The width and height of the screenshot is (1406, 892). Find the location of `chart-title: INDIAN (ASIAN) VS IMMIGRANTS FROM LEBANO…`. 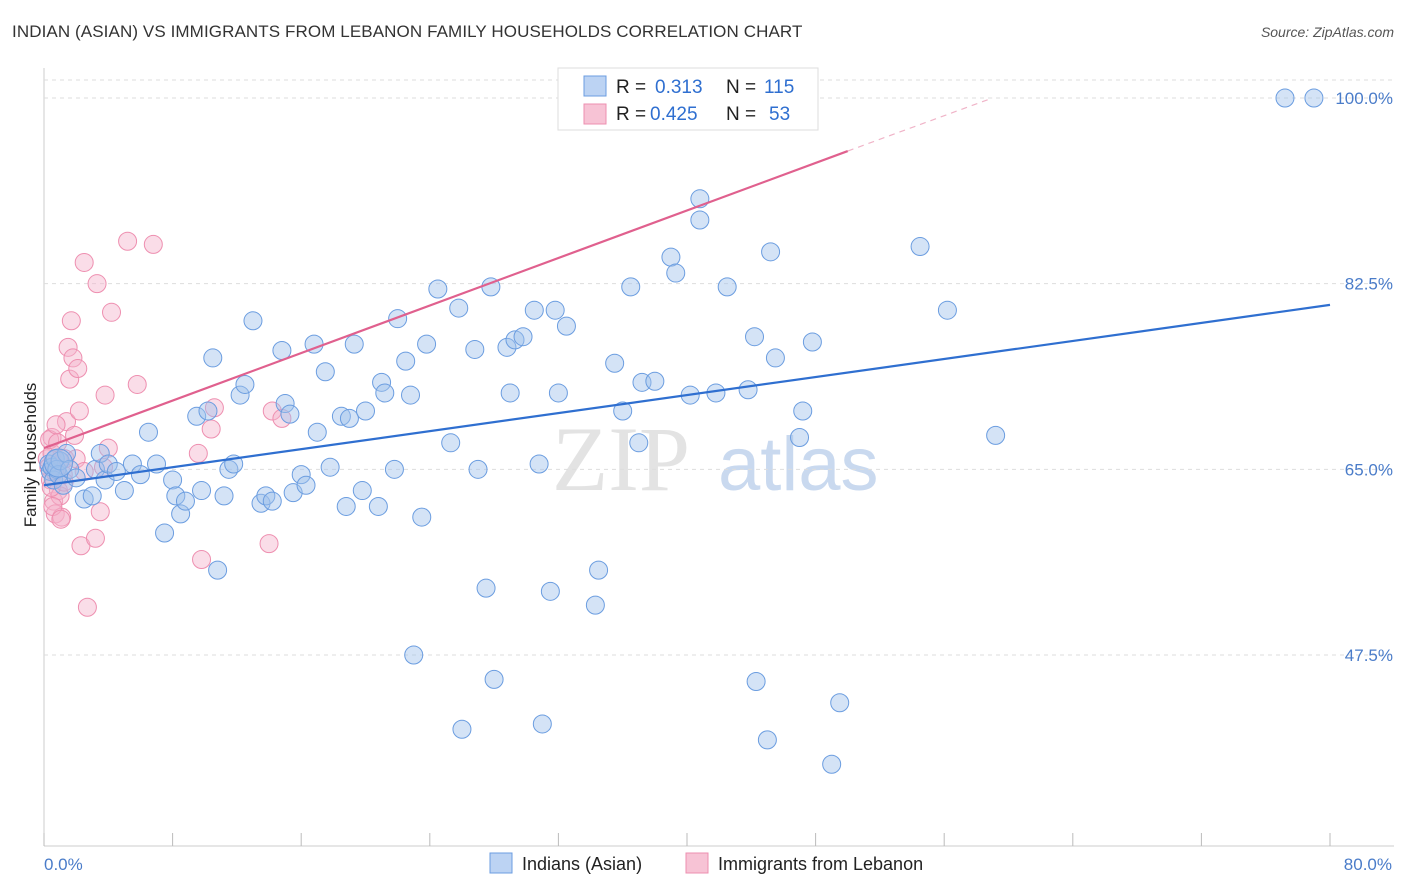

chart-title: INDIAN (ASIAN) VS IMMIGRANTS FROM LEBANO… is located at coordinates (407, 31).